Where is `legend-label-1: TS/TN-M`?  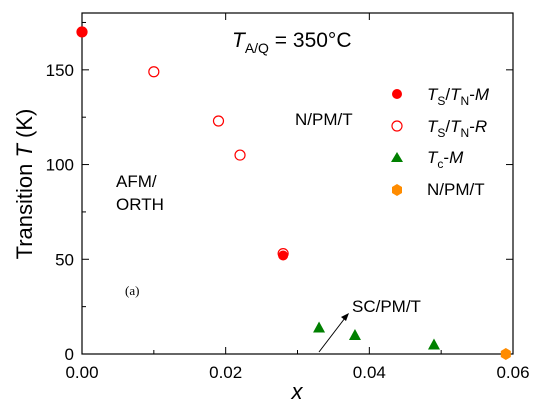 legend-label-1: TS/TN-M is located at coordinates (458, 96).